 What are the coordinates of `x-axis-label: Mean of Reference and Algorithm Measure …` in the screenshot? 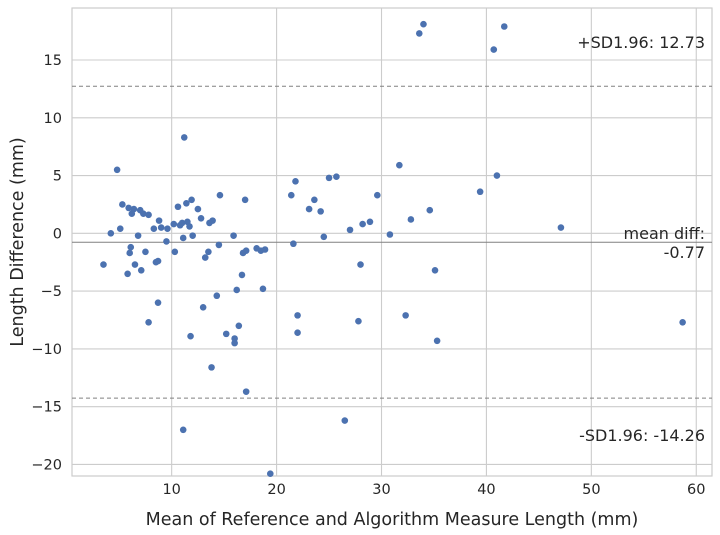 It's located at (392, 520).